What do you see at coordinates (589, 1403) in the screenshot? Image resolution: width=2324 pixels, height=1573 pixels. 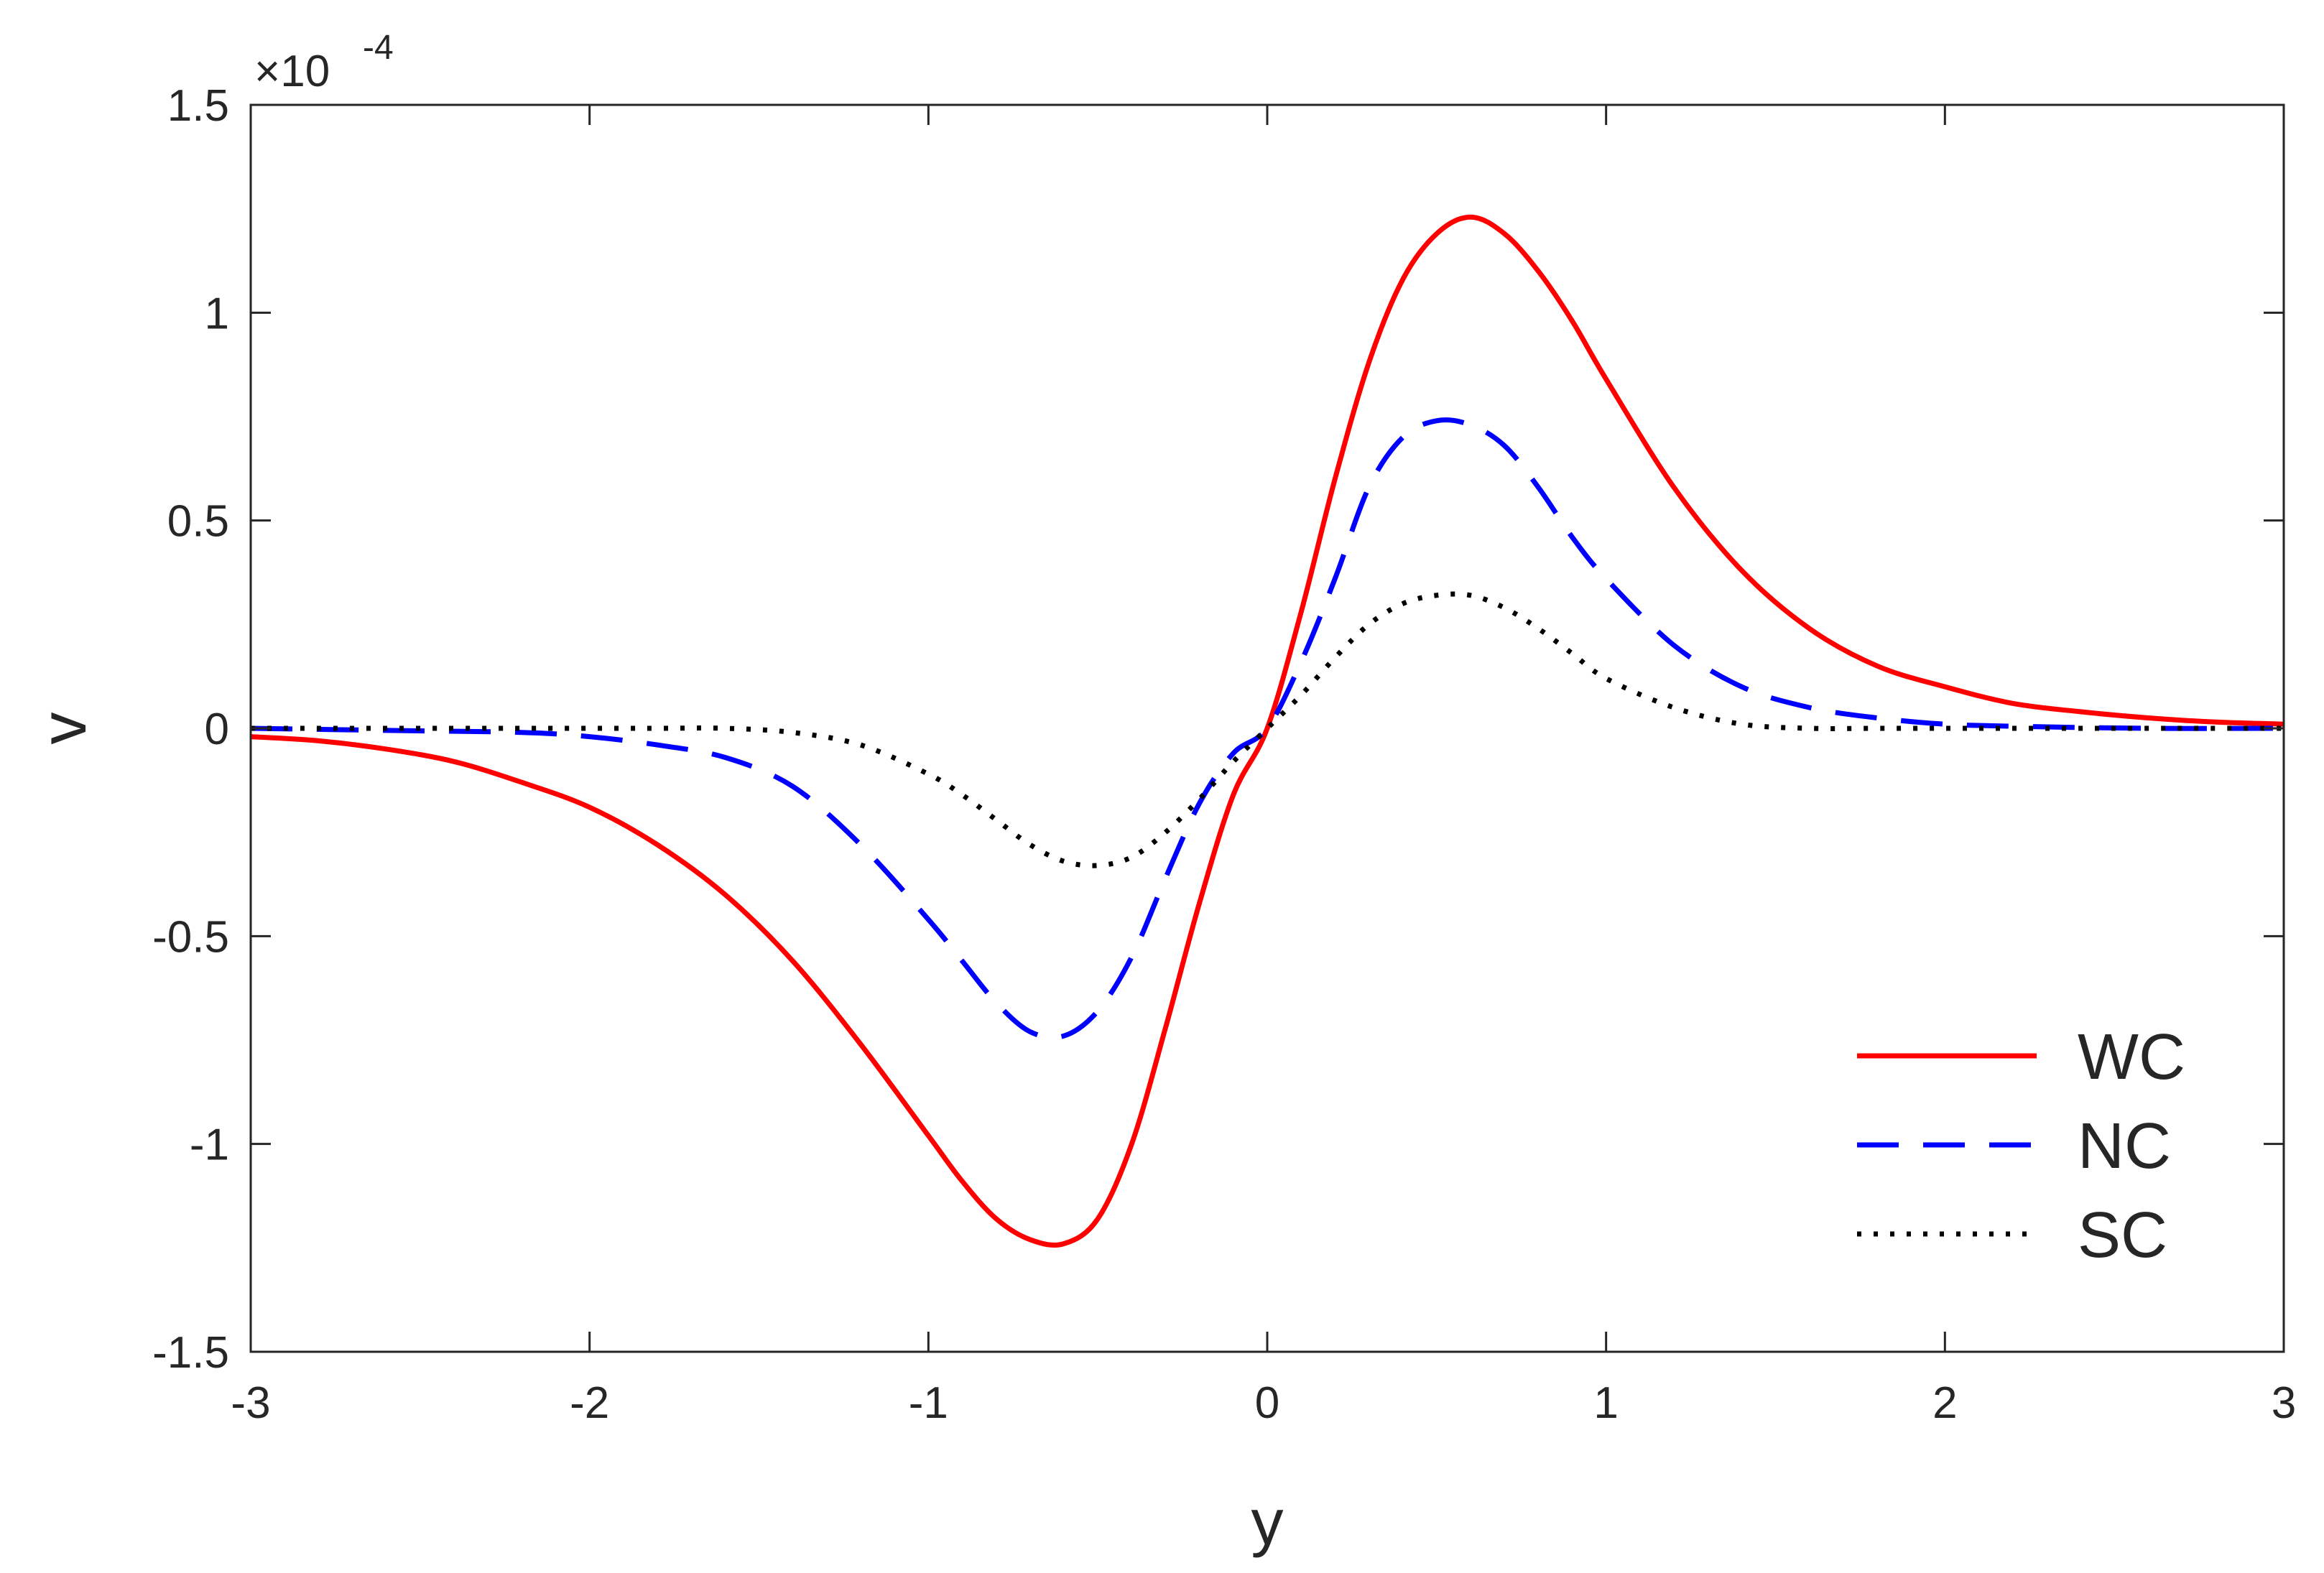 I see `x-tick-label: -2` at bounding box center [589, 1403].